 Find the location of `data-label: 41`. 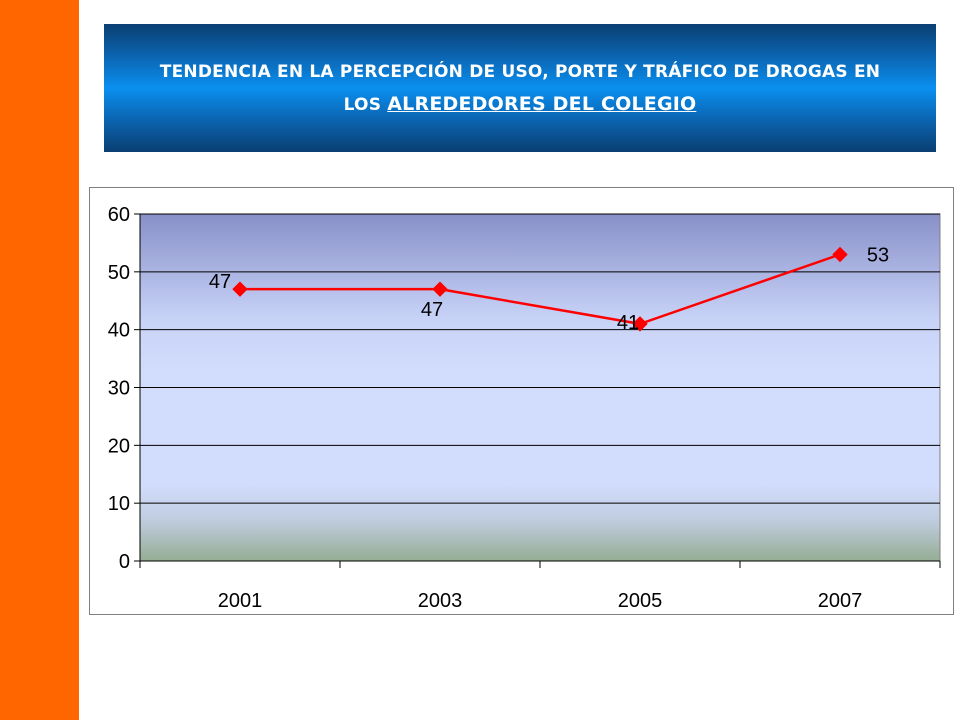

data-label: 41 is located at coordinates (628, 323).